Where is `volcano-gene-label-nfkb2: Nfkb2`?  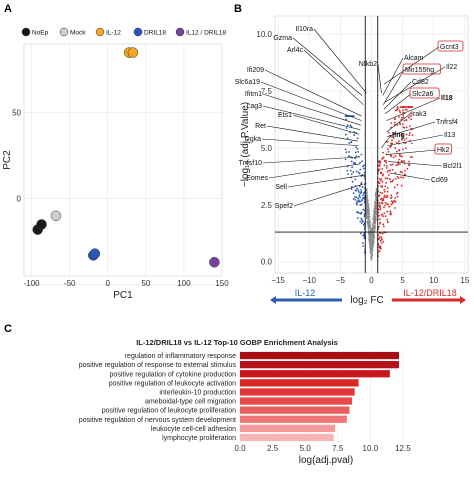
volcano-gene-label-nfkb2: Nfkb2 is located at coordinates (368, 64).